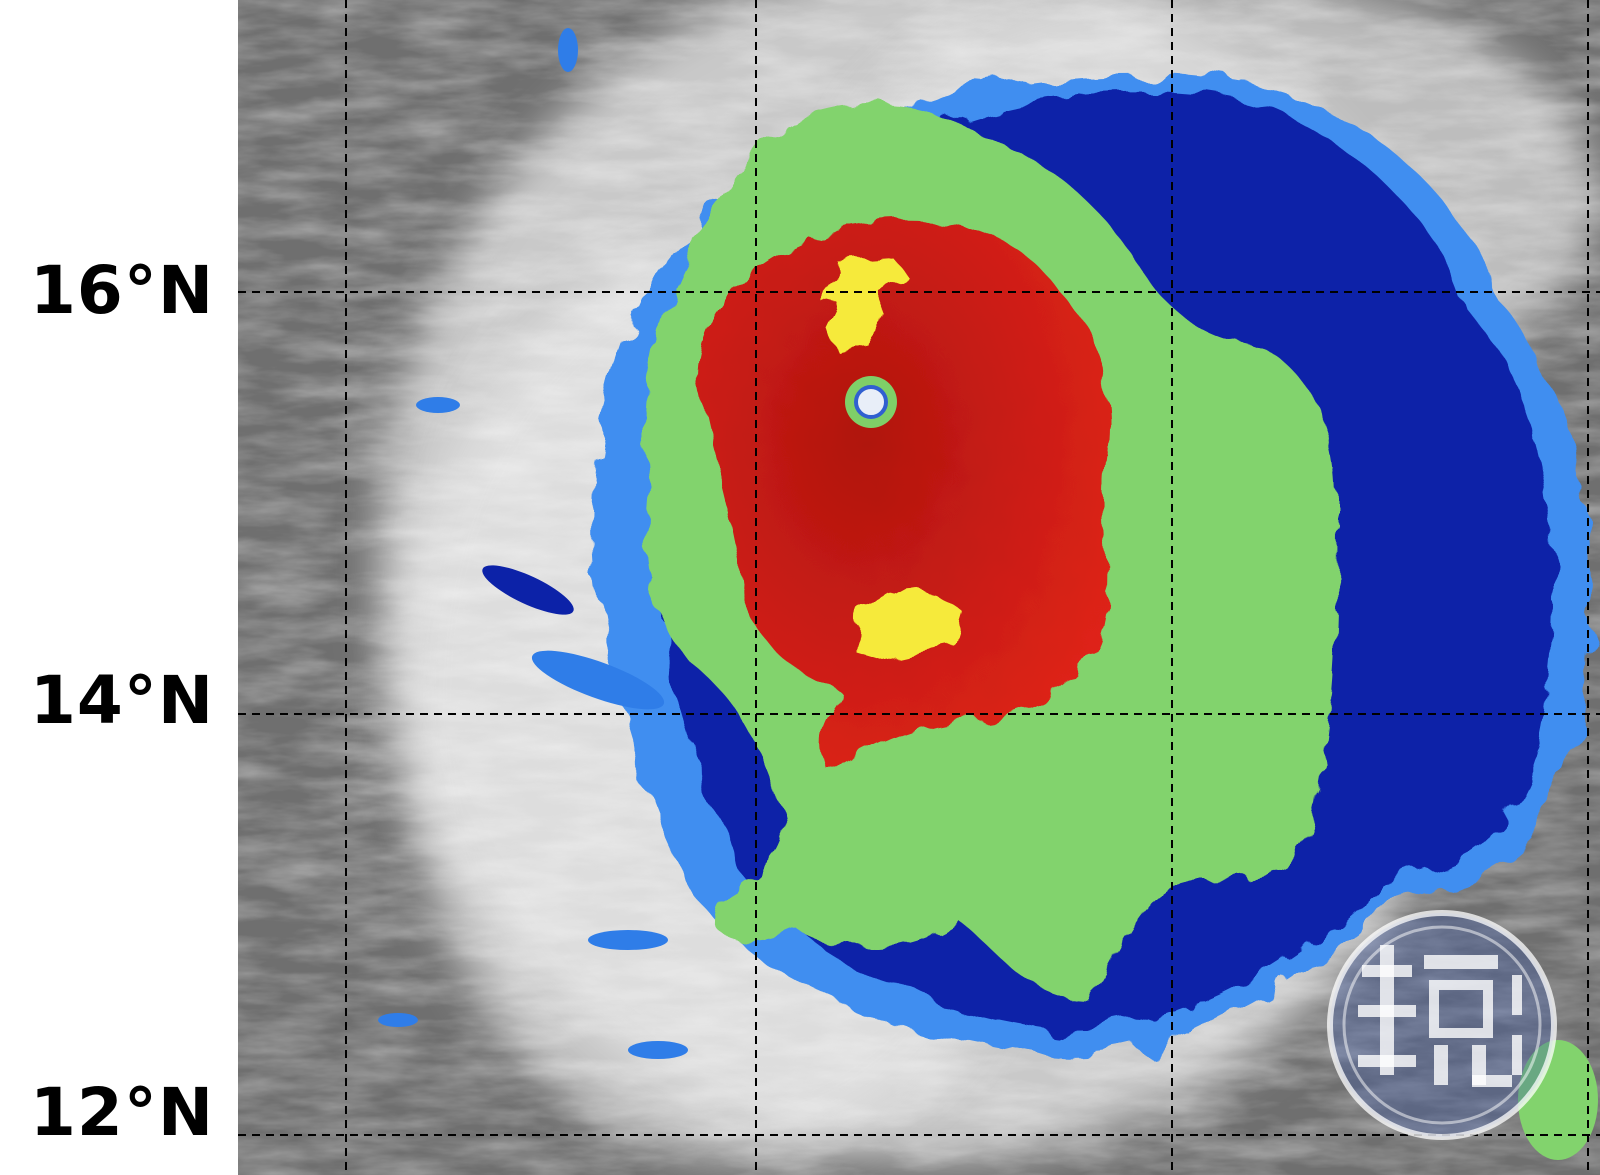 Image resolution: width=1600 pixels, height=1175 pixels. What do you see at coordinates (863, 305) in the screenshot?
I see `coldest-top-yellow-north` at bounding box center [863, 305].